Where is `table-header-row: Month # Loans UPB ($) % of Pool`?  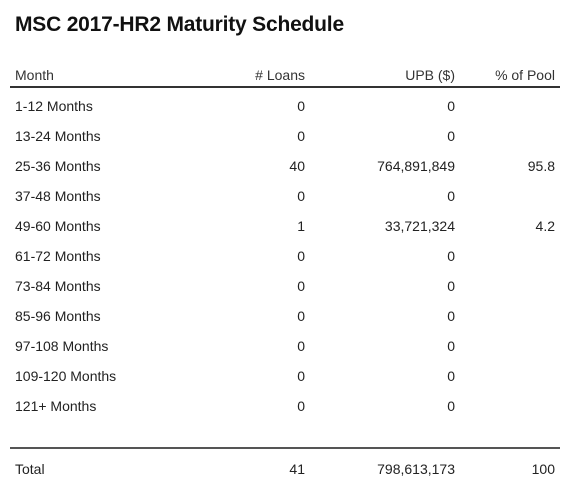
table-header-row: Month # Loans UPB ($) % of Pool is located at coordinates (285, 75).